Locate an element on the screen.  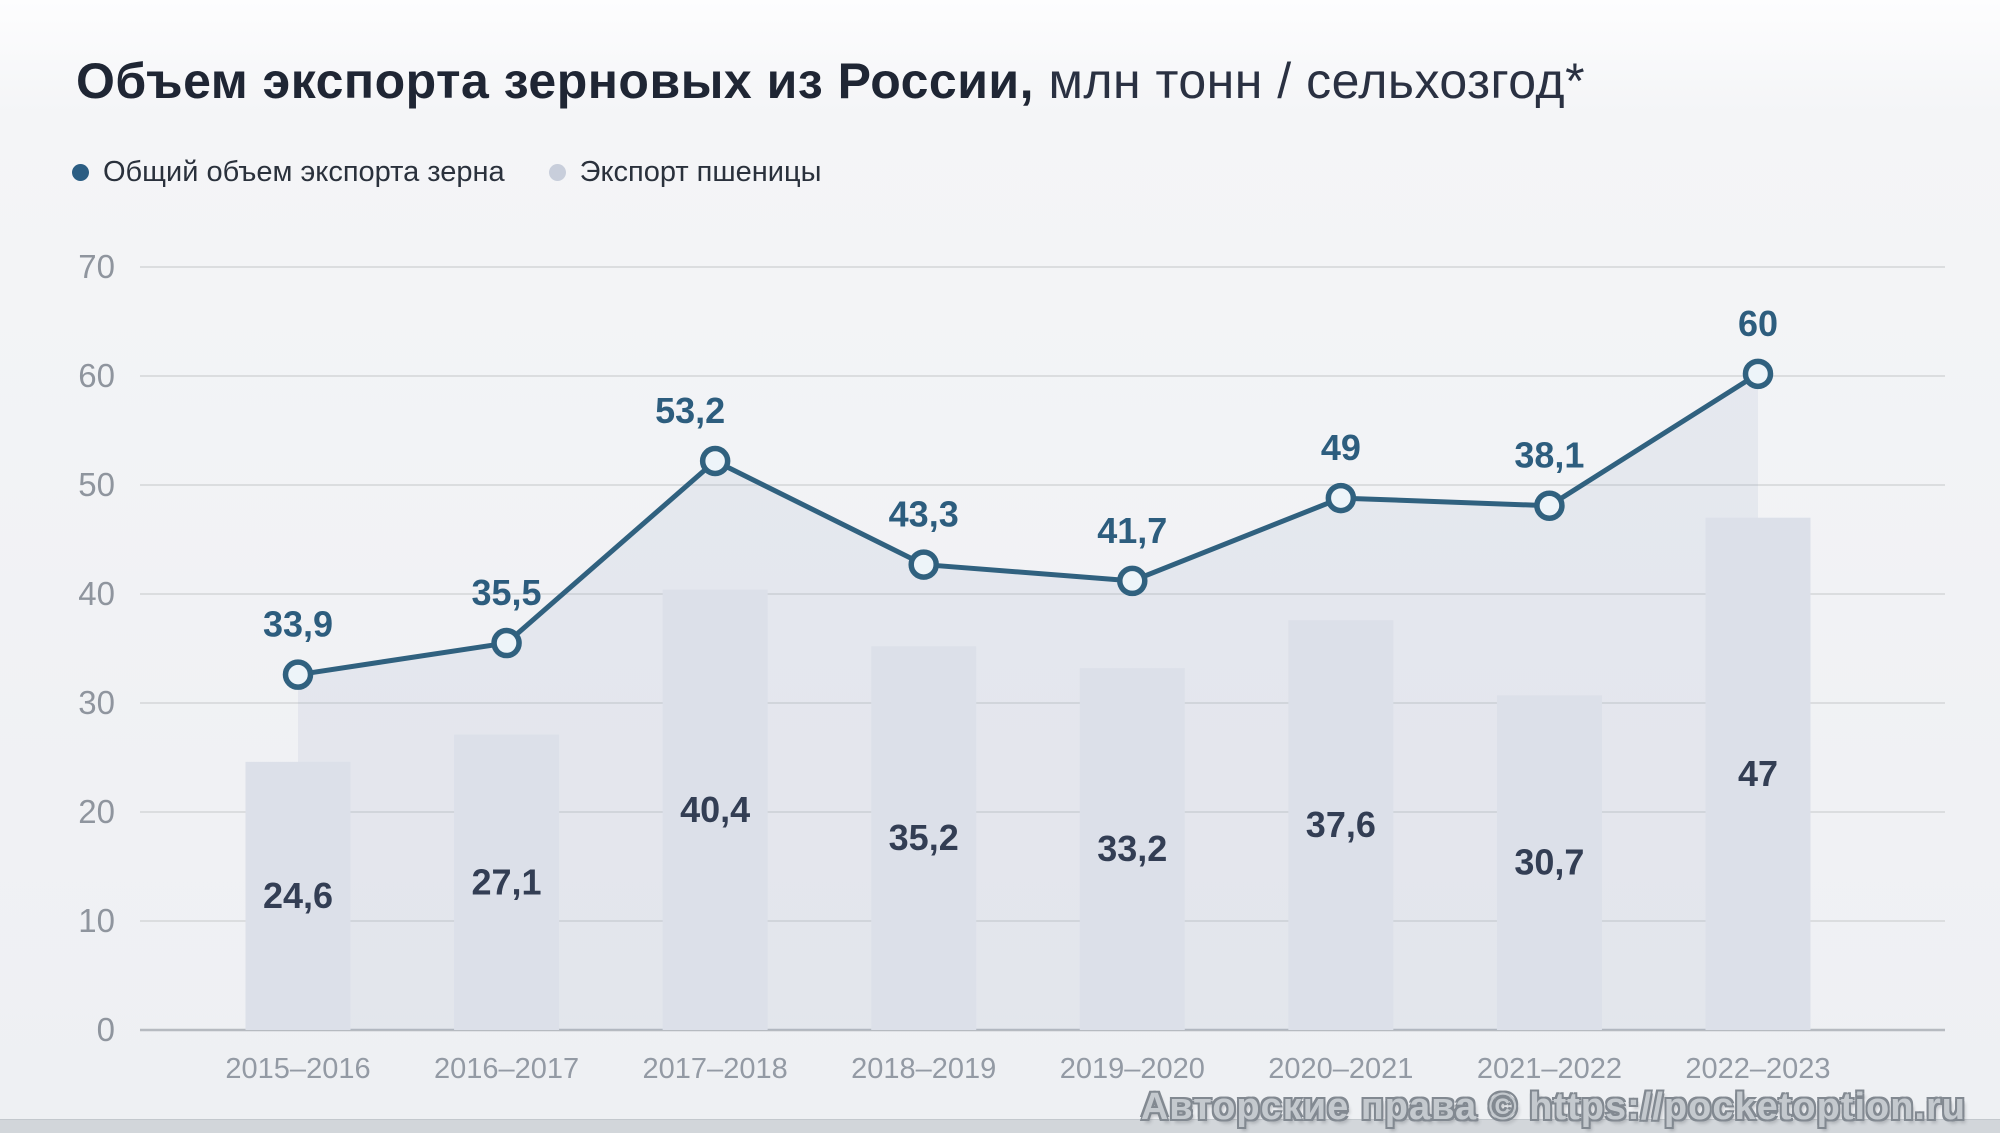
legend-item-total-grain: Общий объем экспорта зерна is located at coordinates (288, 172).